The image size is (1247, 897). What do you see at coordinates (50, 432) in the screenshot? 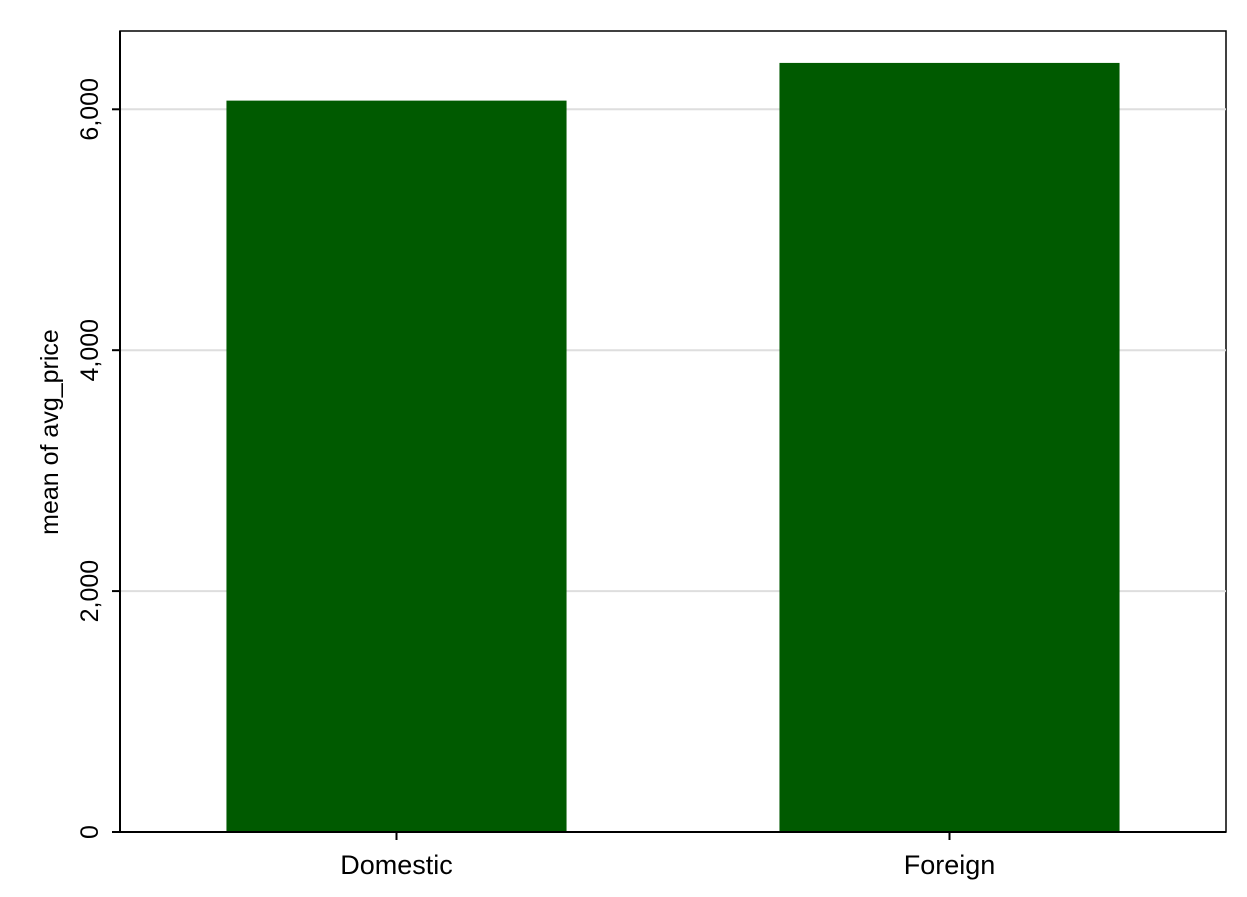
I see `y-axis-title: mean of avg_price` at bounding box center [50, 432].